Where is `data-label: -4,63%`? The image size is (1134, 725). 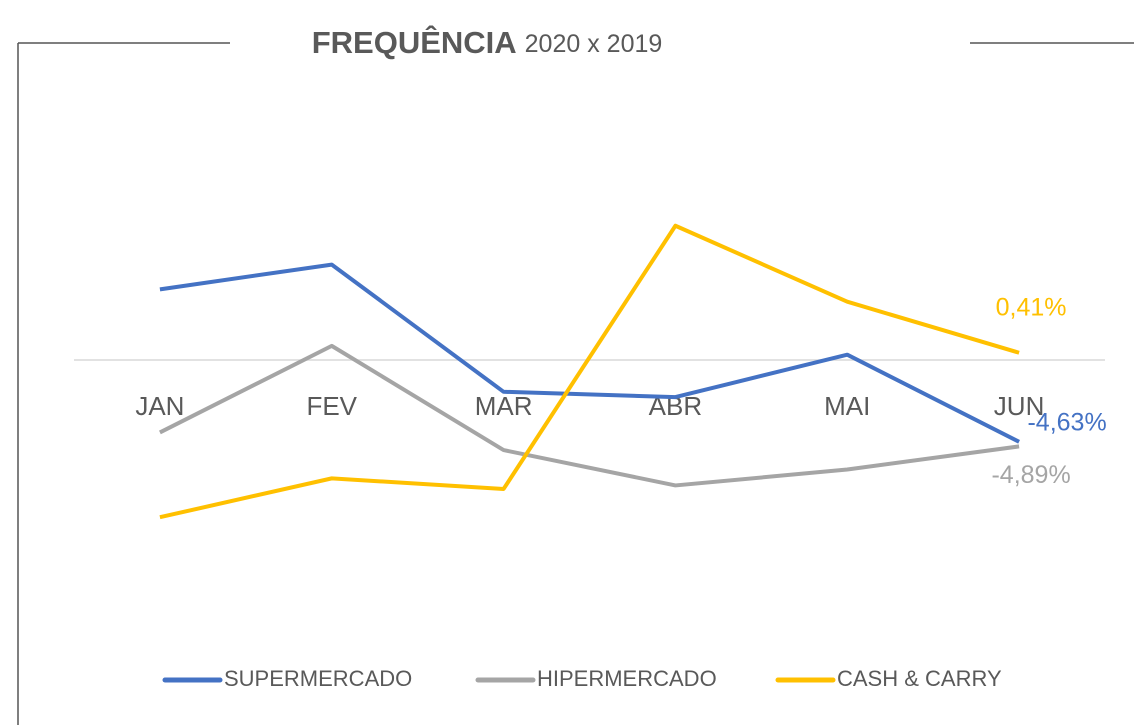
data-label: -4,63% is located at coordinates (1066, 422).